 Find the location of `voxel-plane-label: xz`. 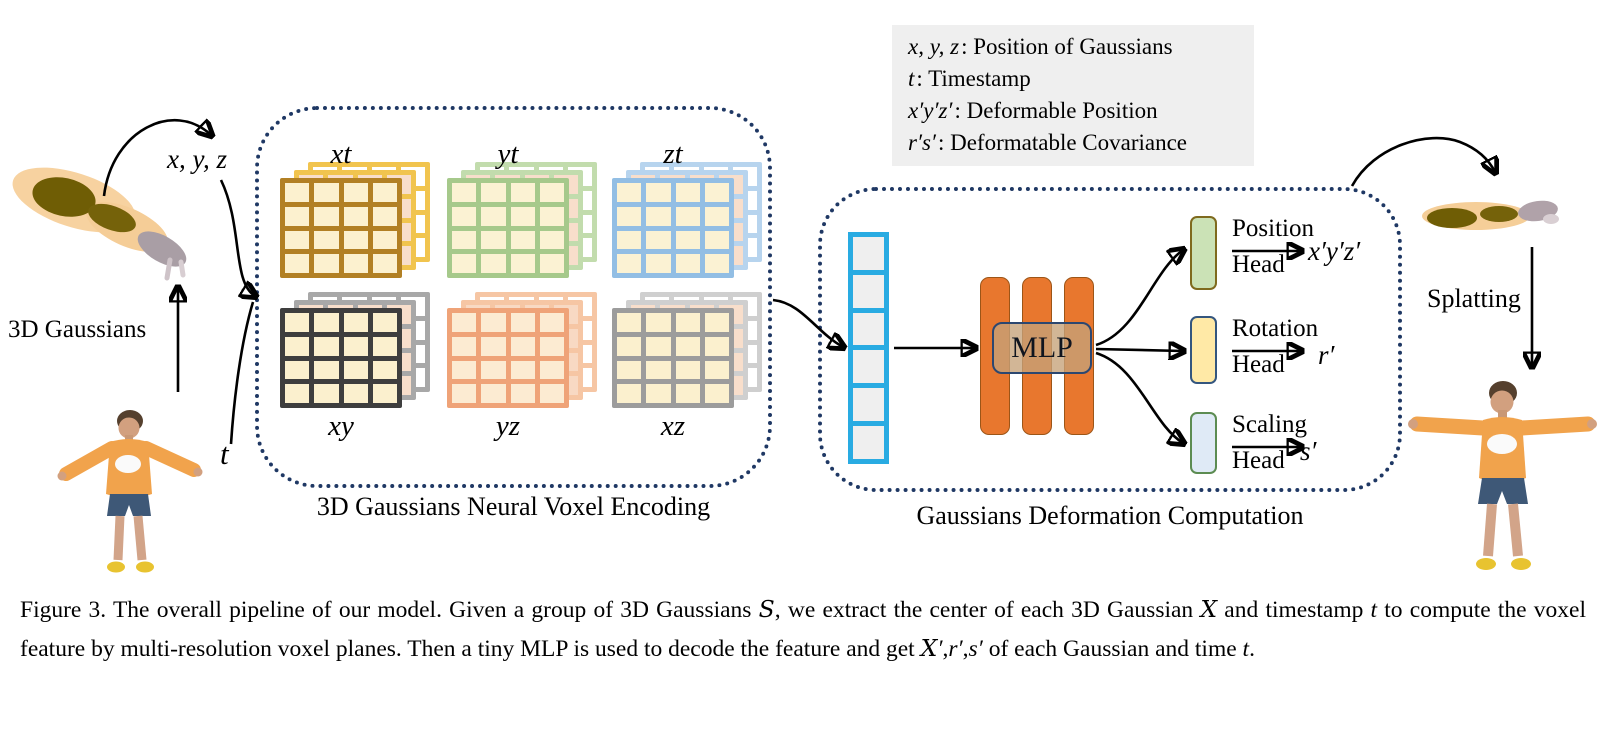

voxel-plane-label: xz is located at coordinates (673, 426).